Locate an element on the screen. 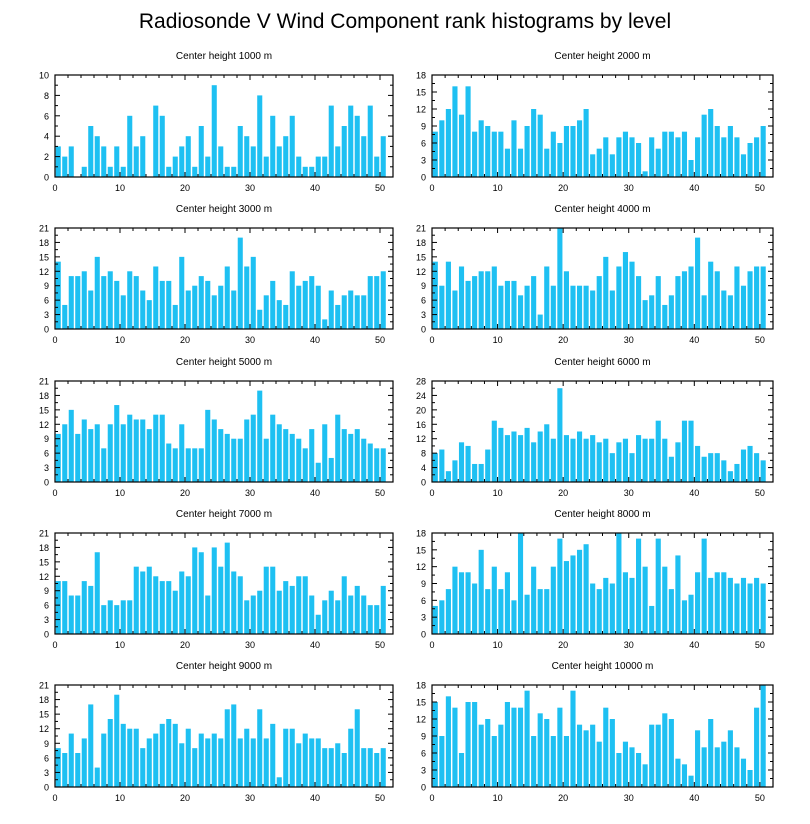 Image resolution: width=810 pixels, height=824 pixels. y-tick-label: 0 is located at coordinates (423, 178).